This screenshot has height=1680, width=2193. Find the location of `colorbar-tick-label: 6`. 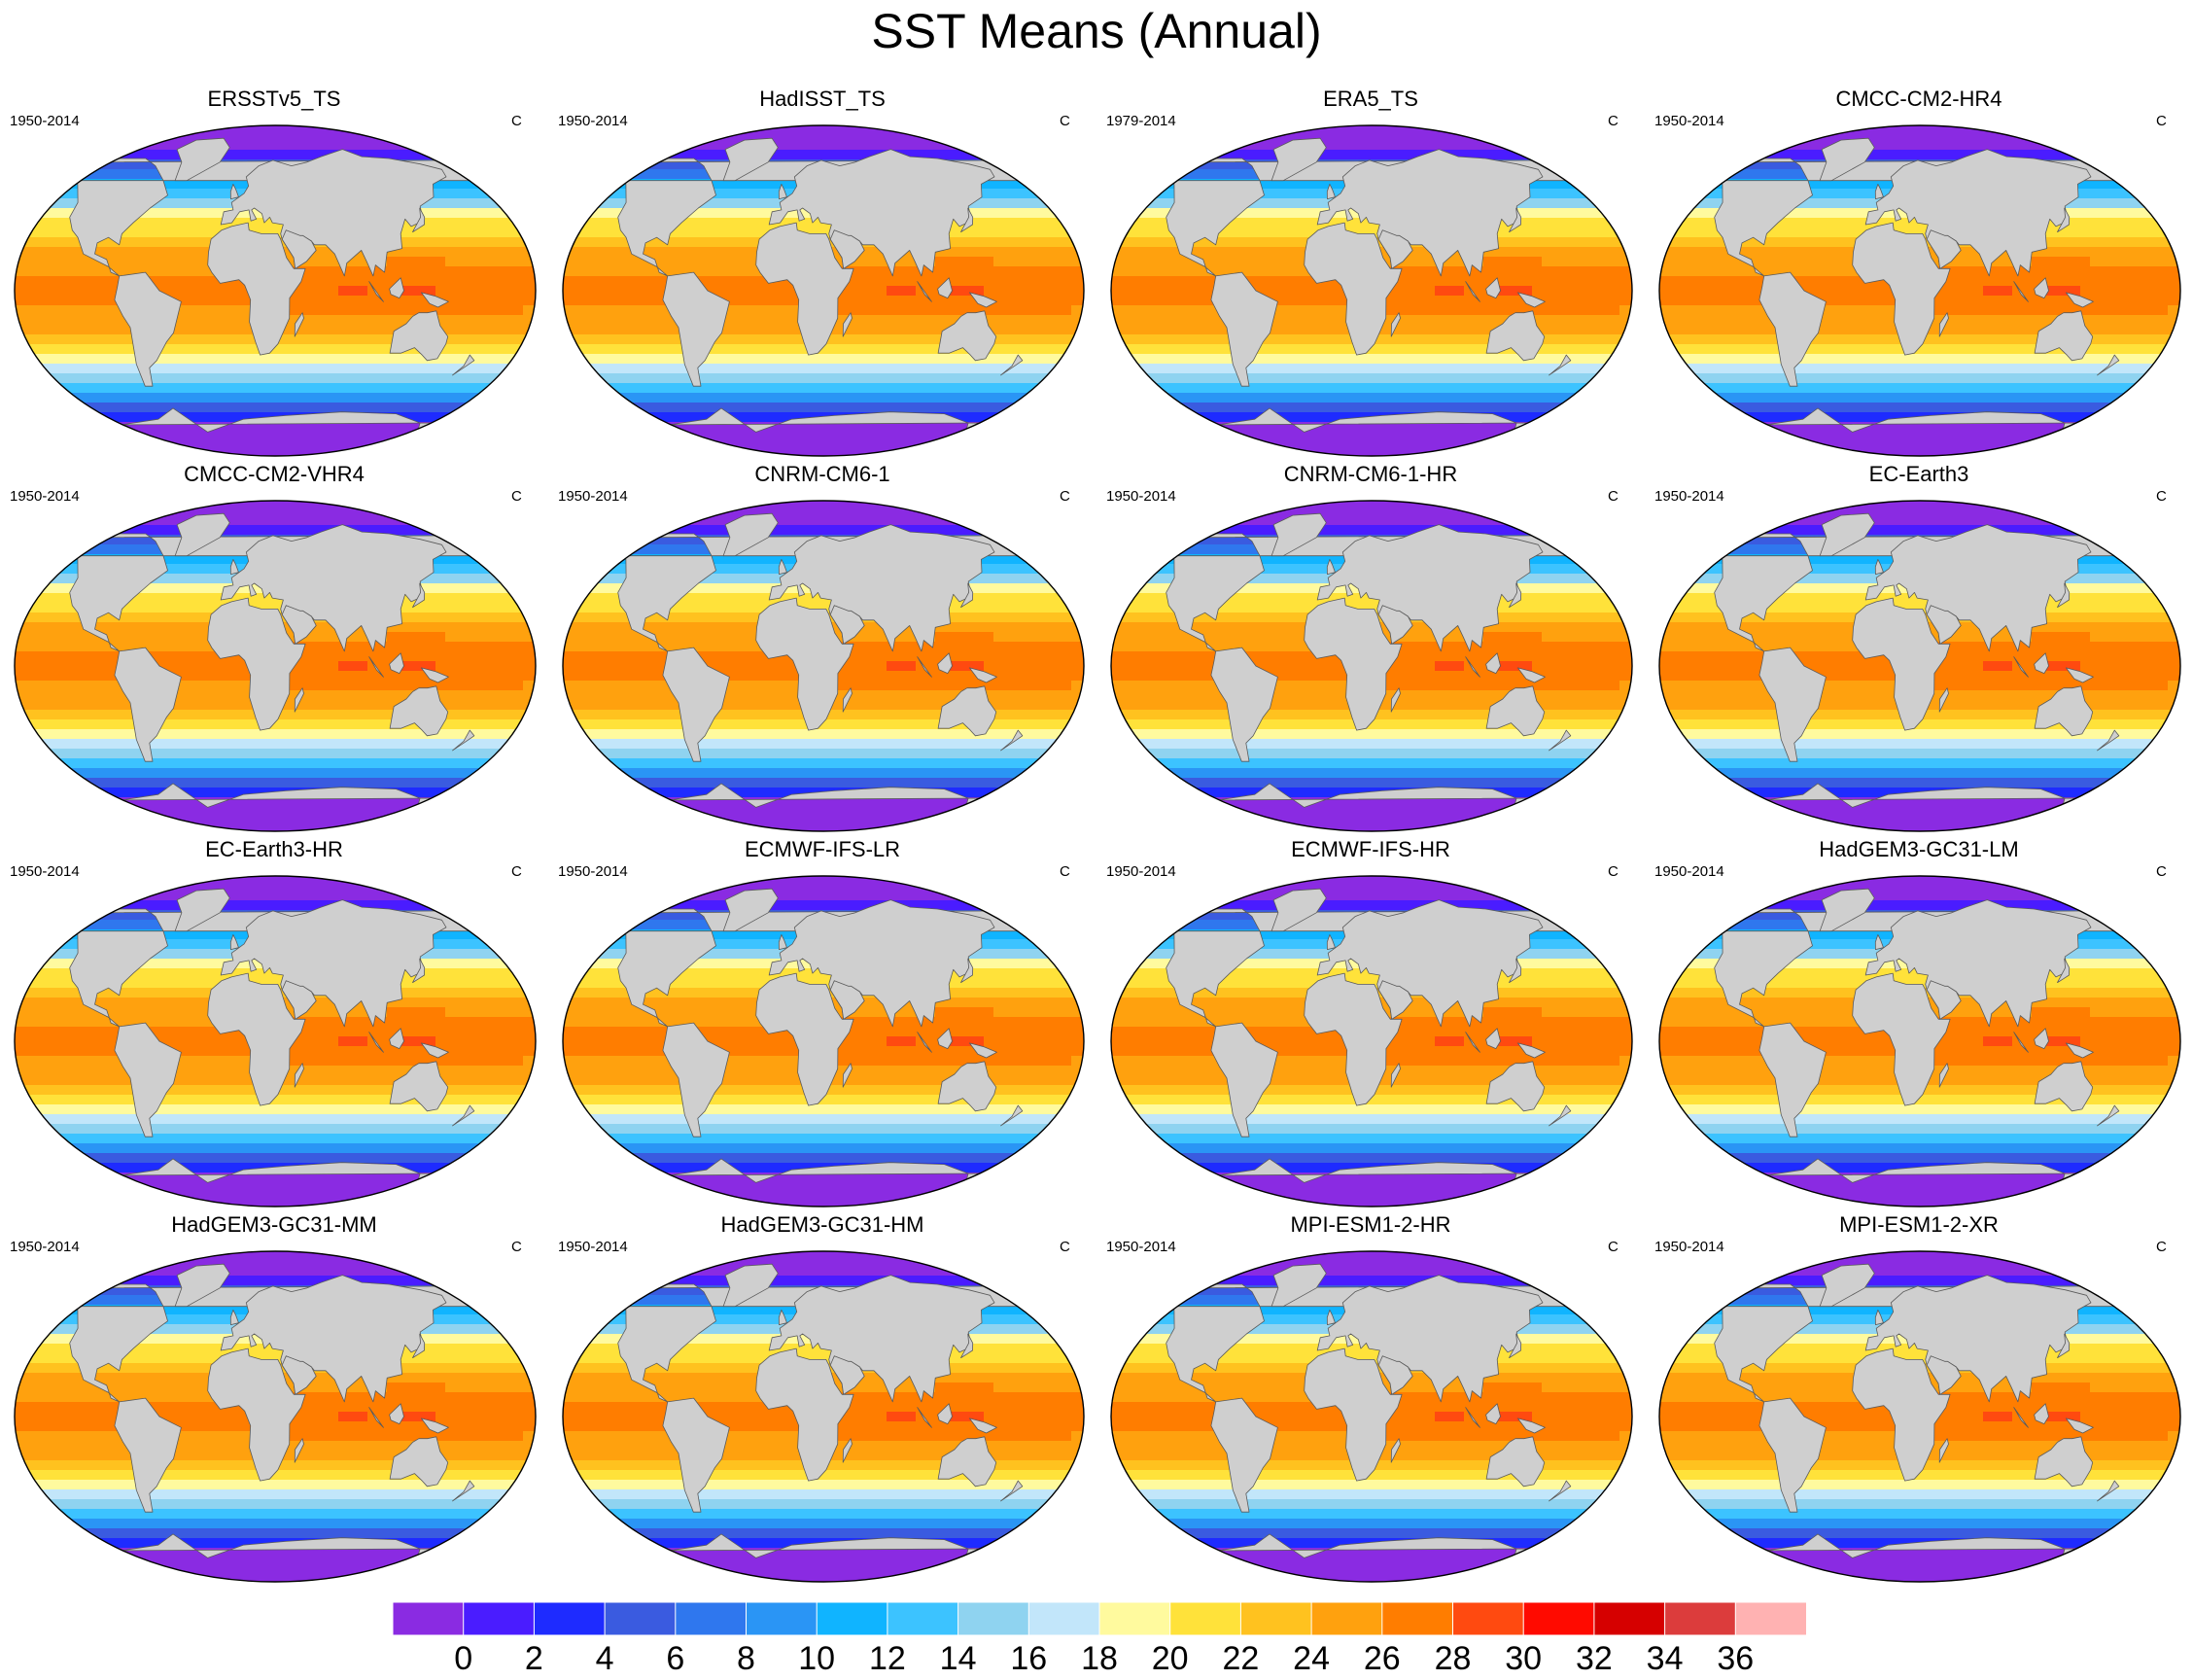

colorbar-tick-label: 6 is located at coordinates (675, 1658).